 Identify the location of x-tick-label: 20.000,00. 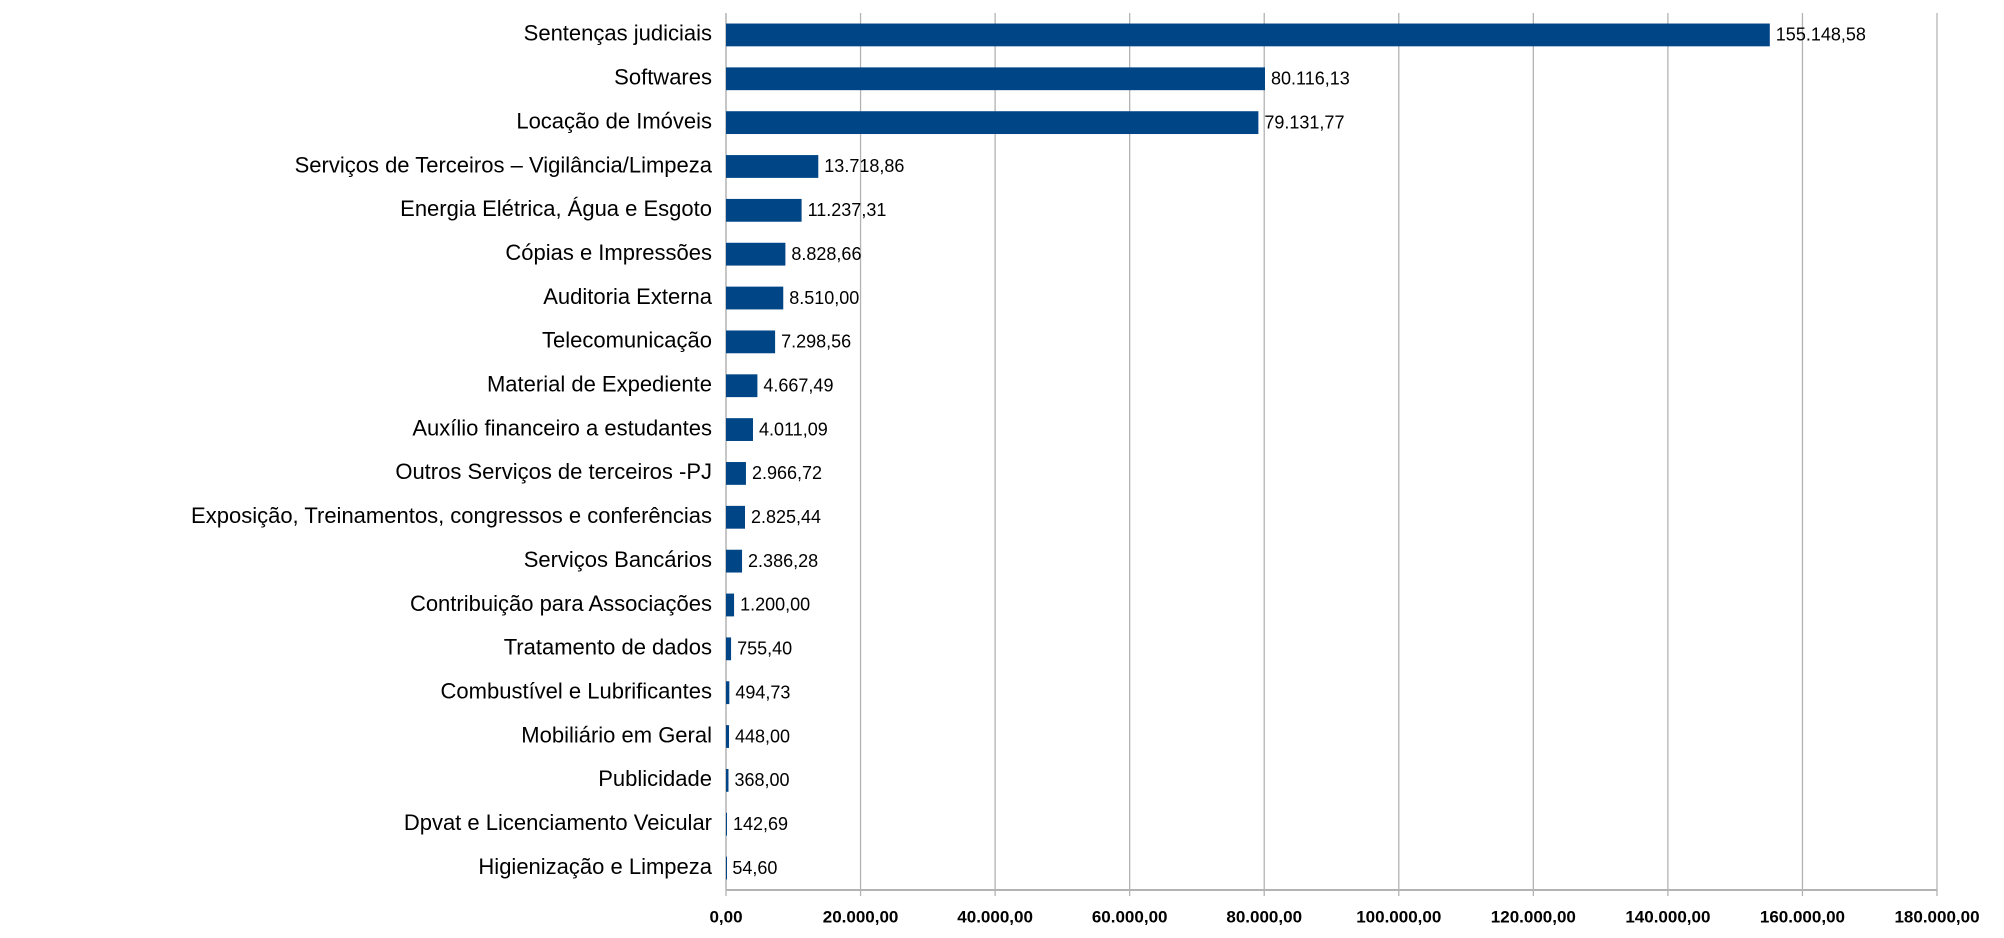
(861, 916).